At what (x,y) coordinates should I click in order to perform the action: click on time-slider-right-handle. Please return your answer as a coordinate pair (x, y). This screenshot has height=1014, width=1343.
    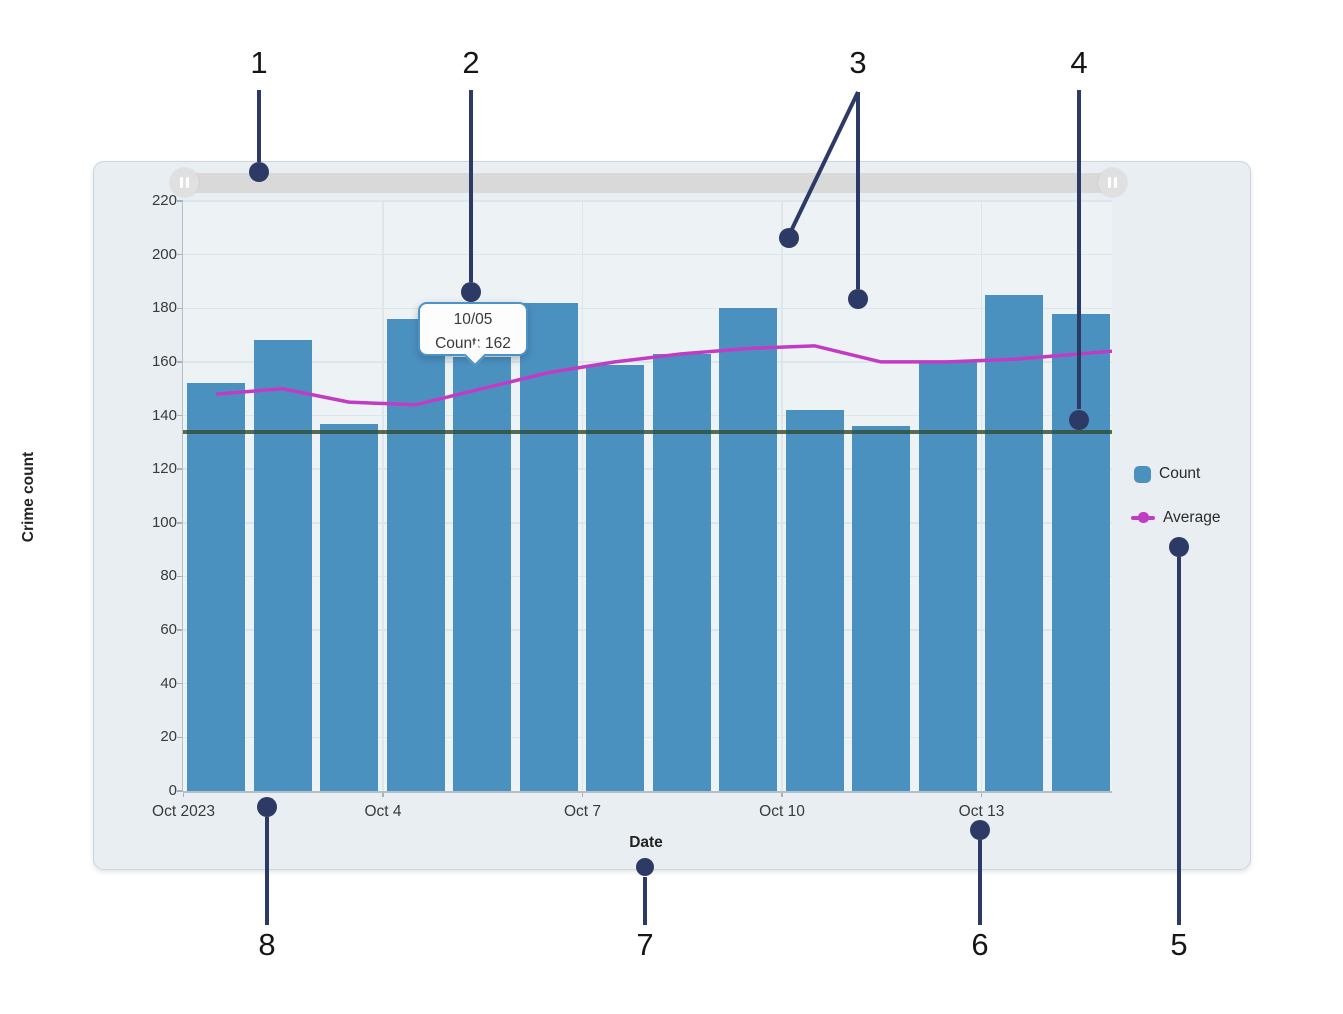
    Looking at the image, I should click on (1112, 182).